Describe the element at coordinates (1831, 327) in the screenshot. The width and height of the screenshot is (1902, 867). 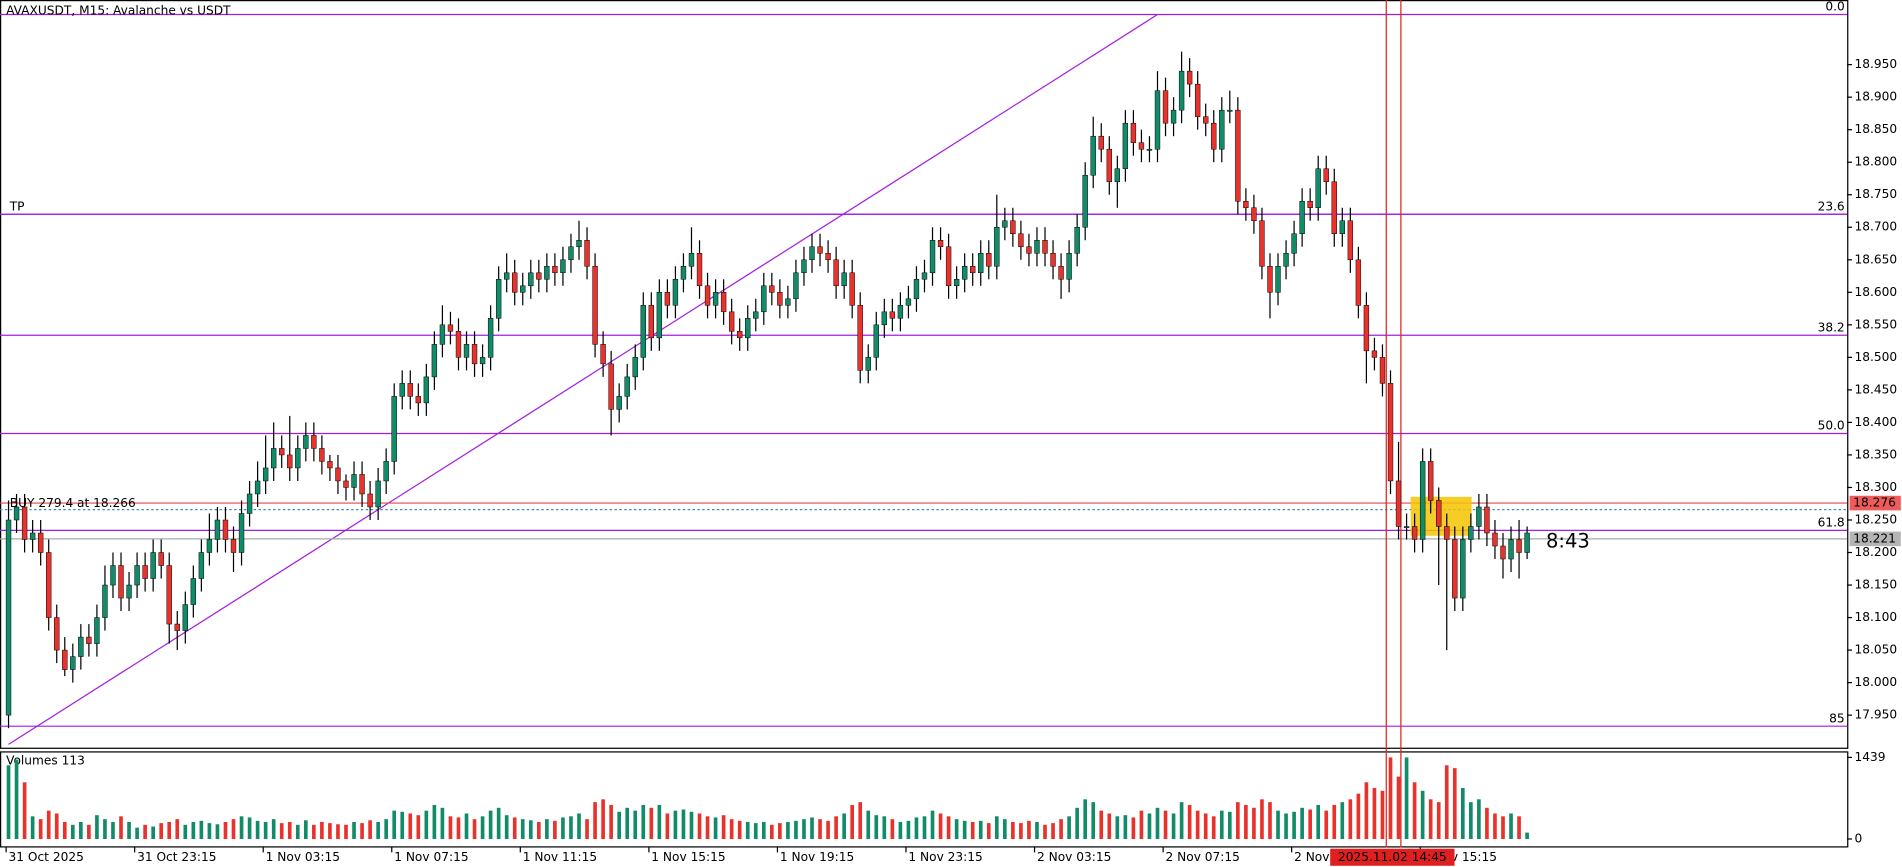
I see `fib-label: 38.2` at that location.